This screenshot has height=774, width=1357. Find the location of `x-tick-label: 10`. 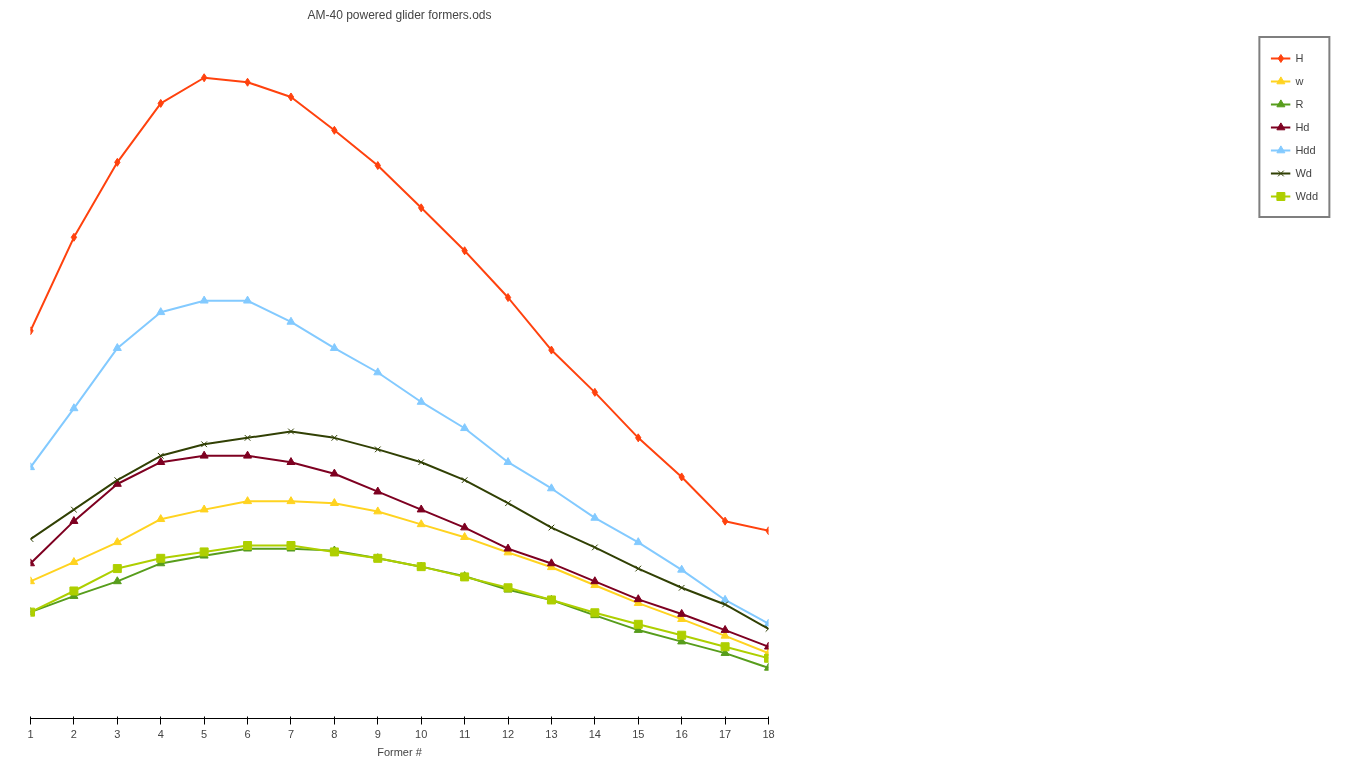

x-tick-label: 10 is located at coordinates (421, 733).